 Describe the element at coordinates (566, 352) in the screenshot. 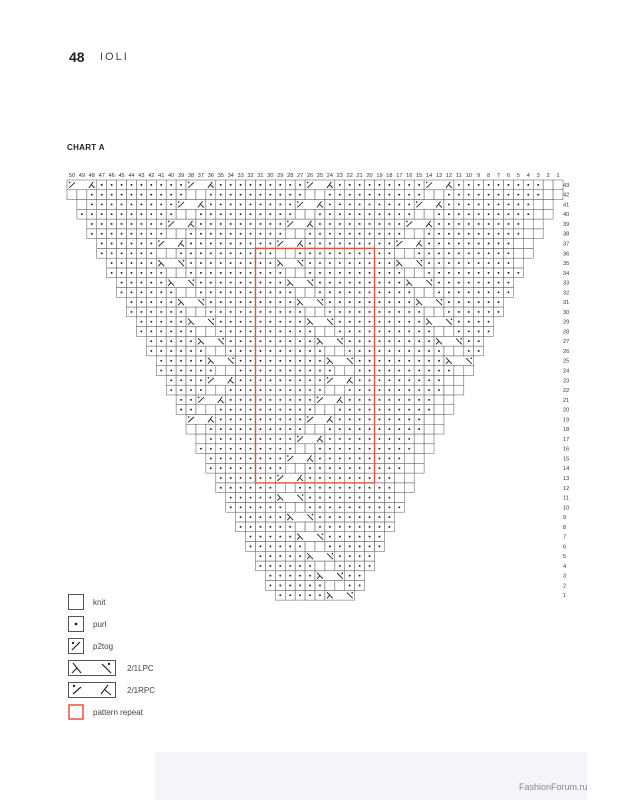

I see `row-number: 26` at that location.